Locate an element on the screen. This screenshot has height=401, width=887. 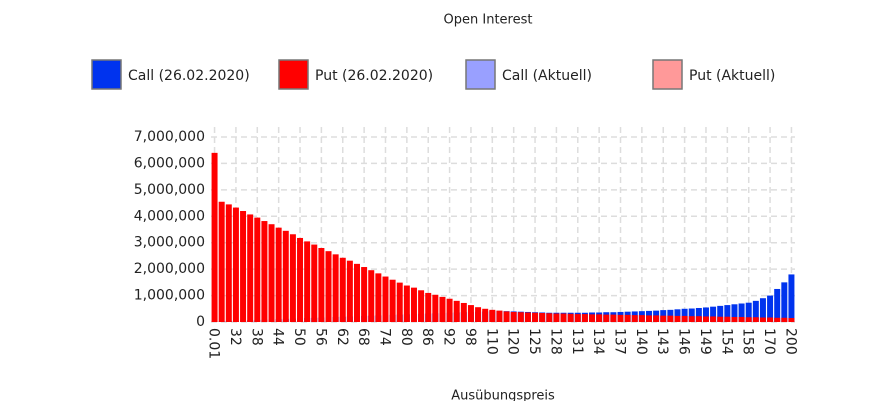
x-tick-label: 98 is located at coordinates (470, 337).